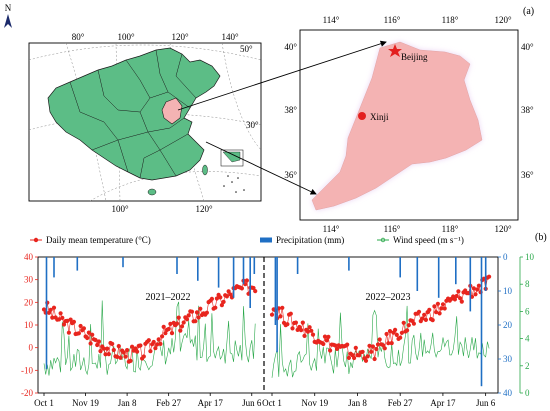 This screenshot has width=550, height=411. Describe the element at coordinates (44, 403) in the screenshot. I see `x-tick-label: Oct 1` at that location.